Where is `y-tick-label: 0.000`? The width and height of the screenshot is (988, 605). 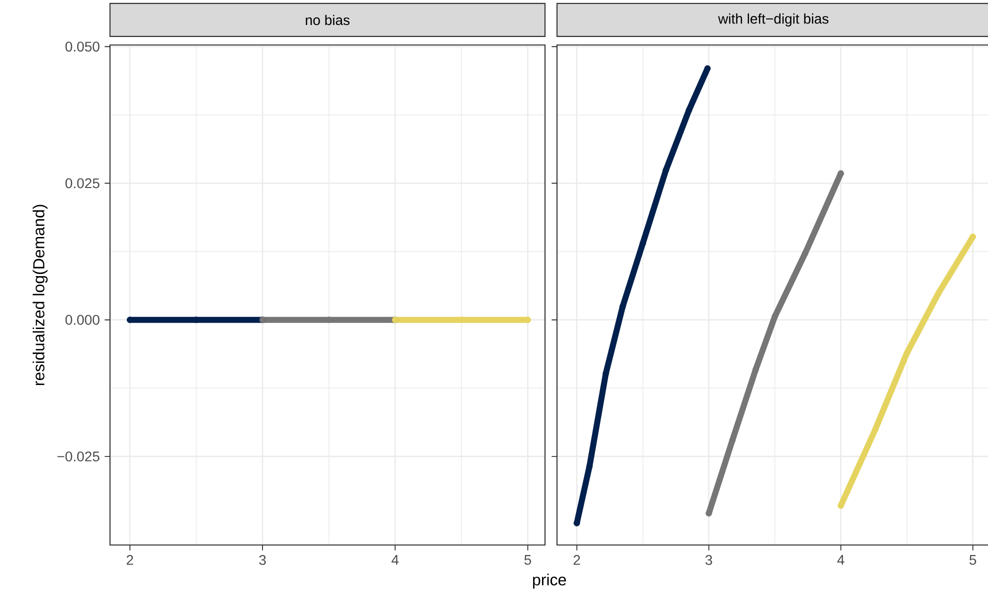 y-tick-label: 0.000 is located at coordinates (82, 319).